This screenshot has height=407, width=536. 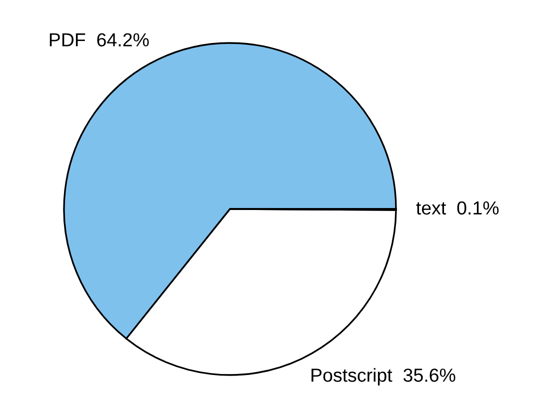 I want to click on slice-label: text 0.1%, so click(x=457, y=208).